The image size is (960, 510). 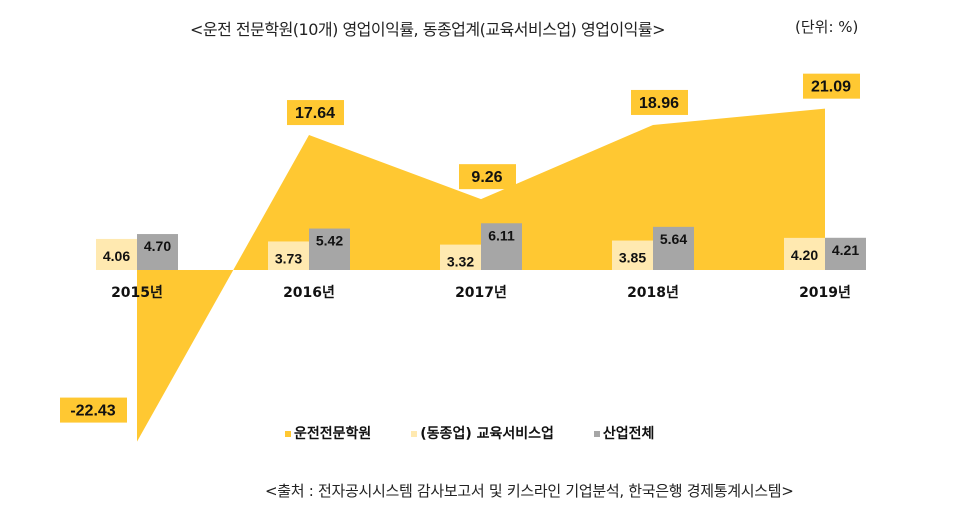 I want to click on label-education: 4.06, so click(x=116, y=256).